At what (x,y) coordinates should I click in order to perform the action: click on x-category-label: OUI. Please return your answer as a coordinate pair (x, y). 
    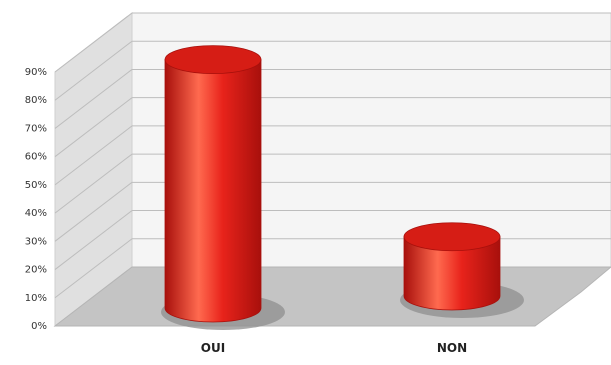
    Looking at the image, I should click on (213, 348).